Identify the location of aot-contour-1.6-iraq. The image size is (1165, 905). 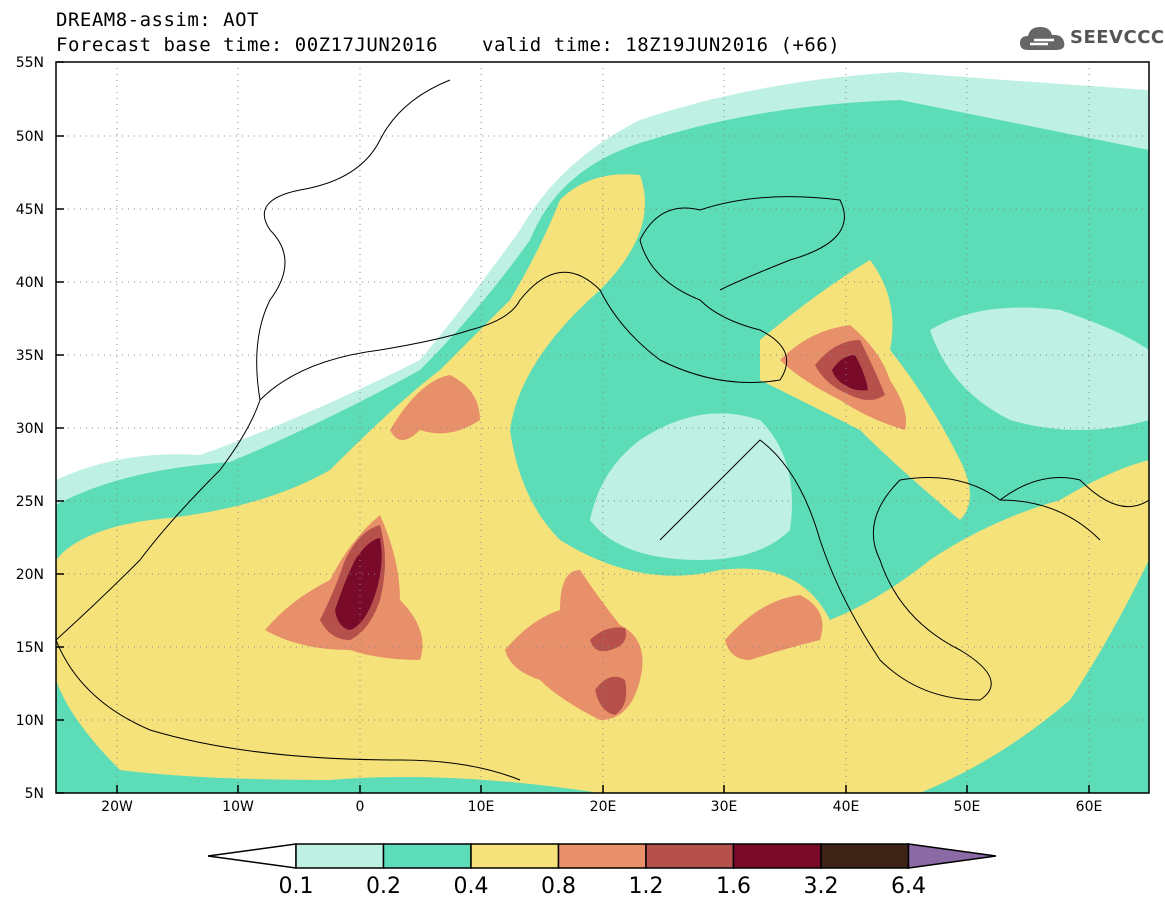
(850, 373).